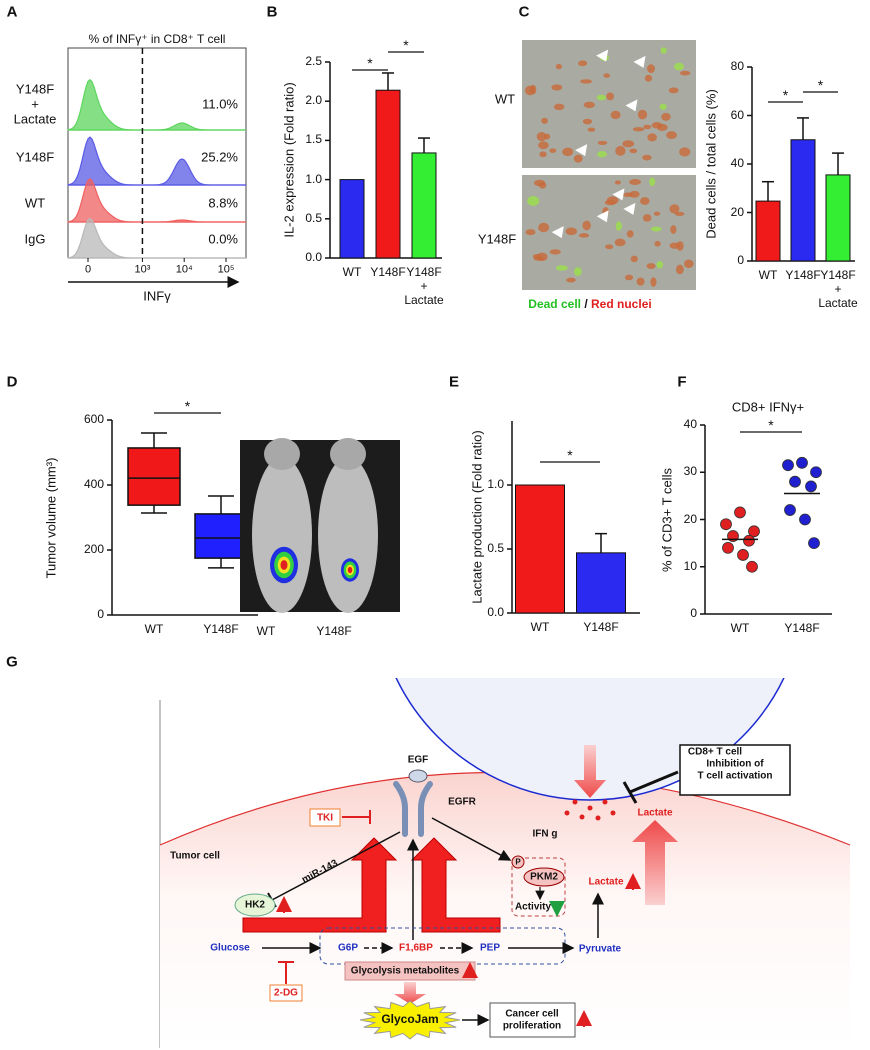 Image resolution: width=870 pixels, height=1050 pixels. What do you see at coordinates (219, 157) in the screenshot?
I see `value-label: 25.2%` at bounding box center [219, 157].